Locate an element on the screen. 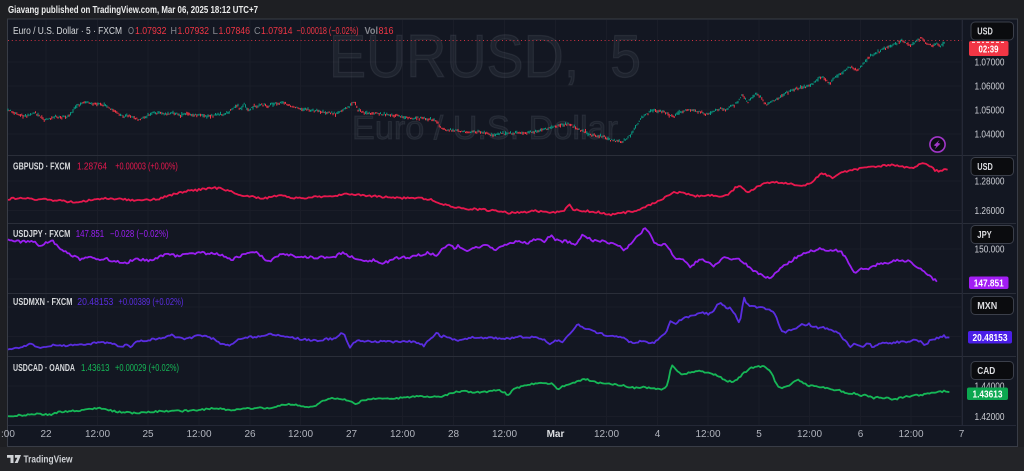  svg-text: 1.05000 is located at coordinates (990, 111).